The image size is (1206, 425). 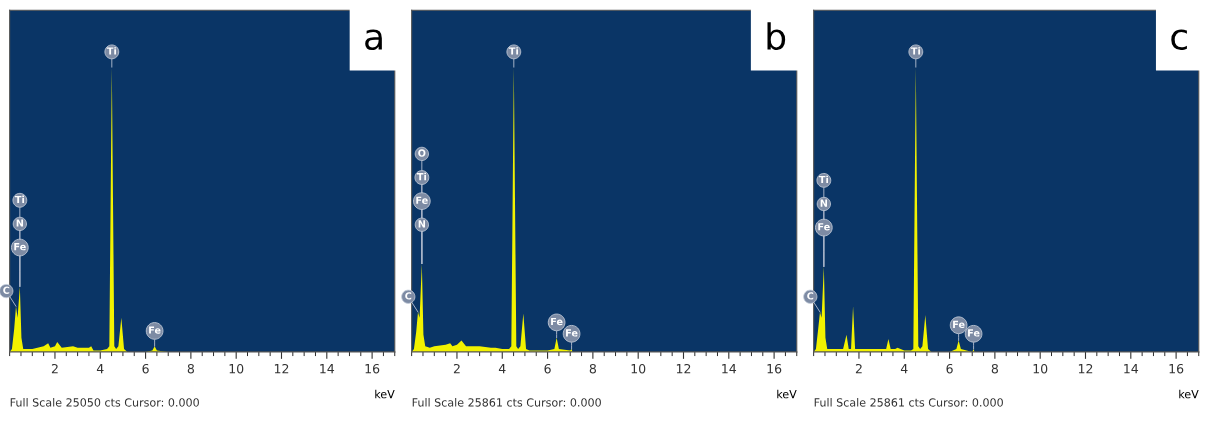 What do you see at coordinates (373, 40) in the screenshot?
I see `chart-title: a` at bounding box center [373, 40].